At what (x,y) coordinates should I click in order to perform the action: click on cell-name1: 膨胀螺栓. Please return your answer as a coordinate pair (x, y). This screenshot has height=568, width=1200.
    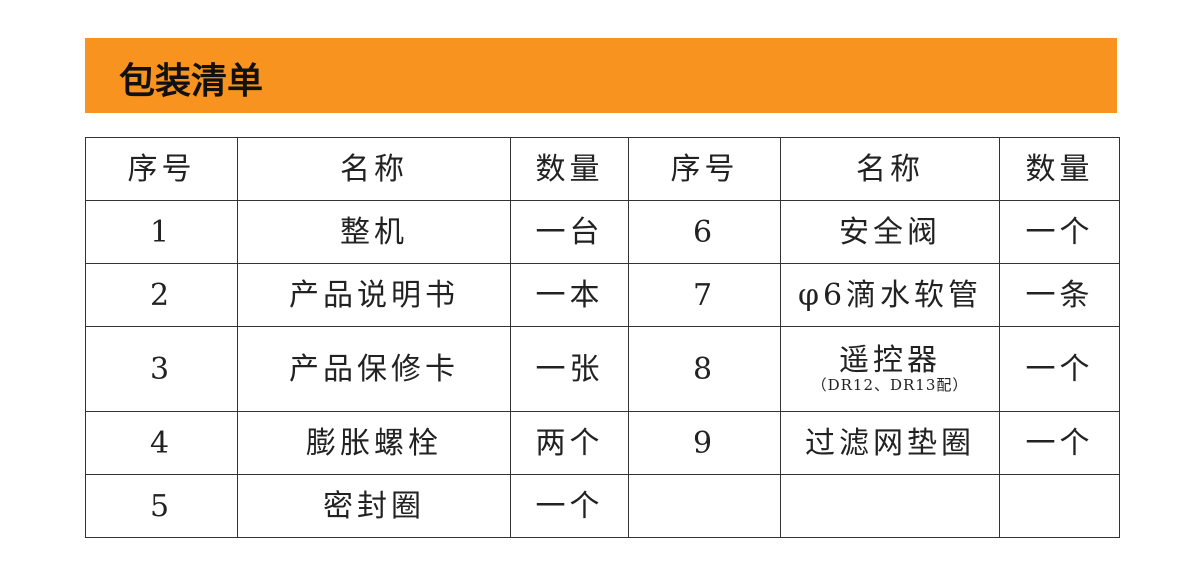
    Looking at the image, I should click on (374, 443).